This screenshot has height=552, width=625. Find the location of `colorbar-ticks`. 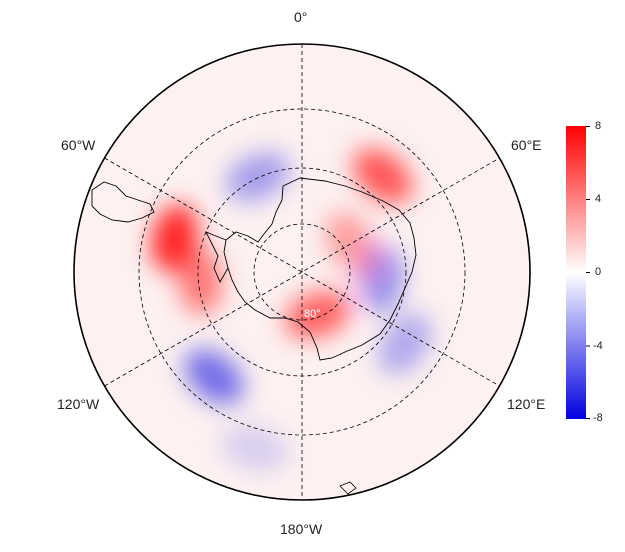

colorbar-ticks is located at coordinates (588, 272).